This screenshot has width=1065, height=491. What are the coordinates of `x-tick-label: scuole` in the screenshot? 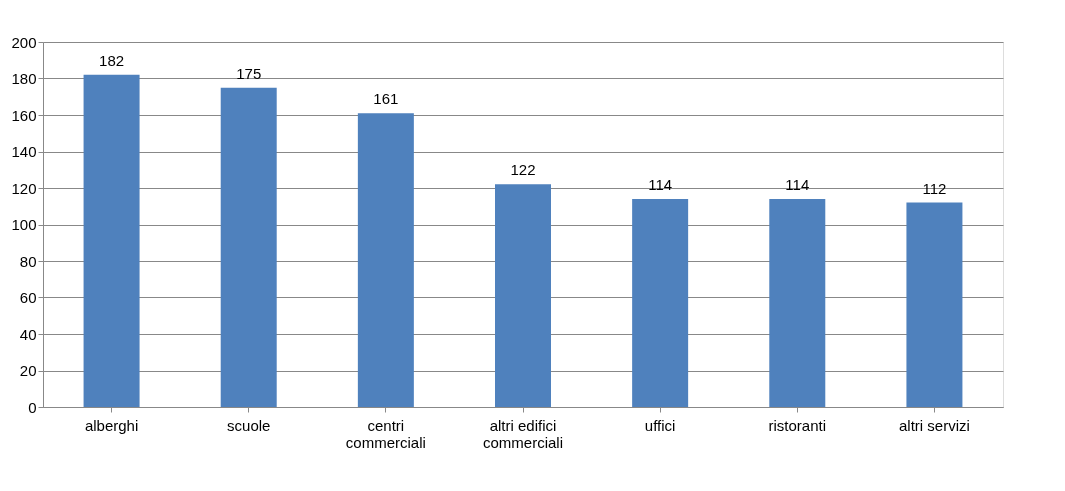 It's located at (249, 425).